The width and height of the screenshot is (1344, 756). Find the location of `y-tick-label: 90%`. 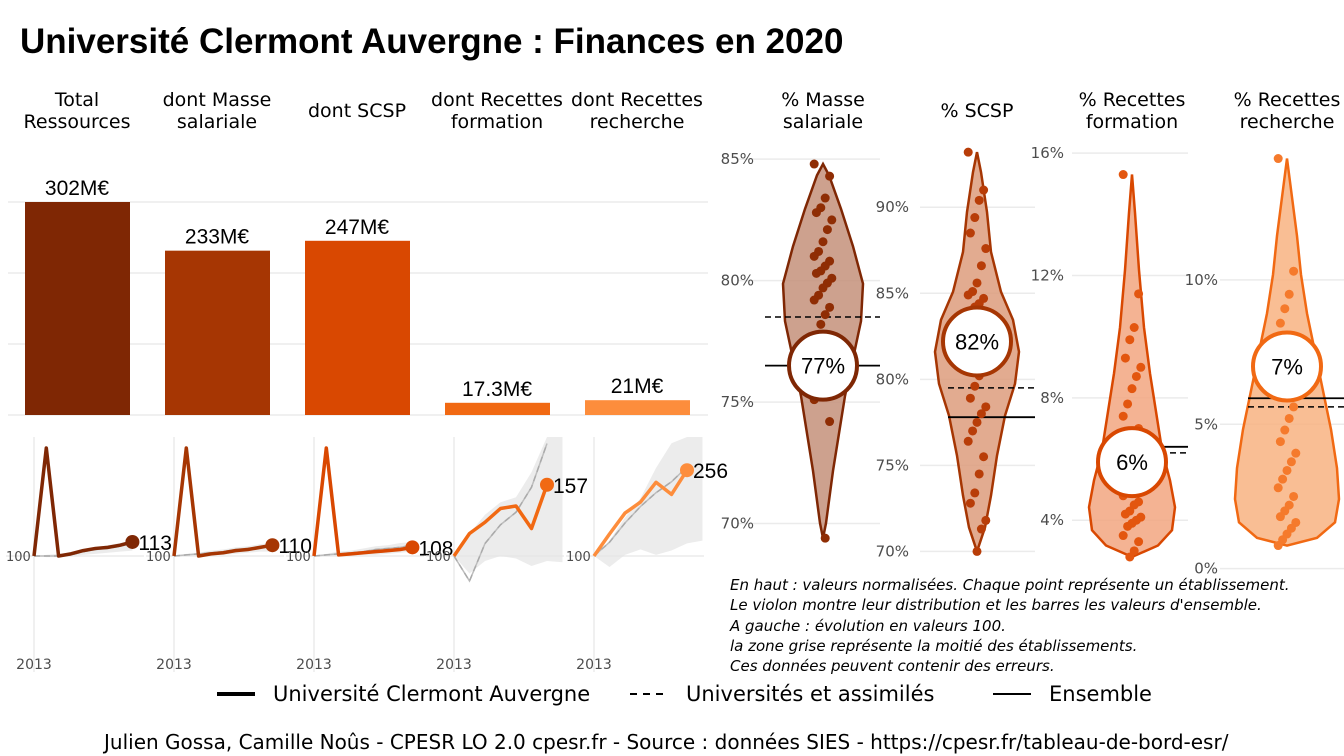

y-tick-label: 90% is located at coordinates (892, 207).